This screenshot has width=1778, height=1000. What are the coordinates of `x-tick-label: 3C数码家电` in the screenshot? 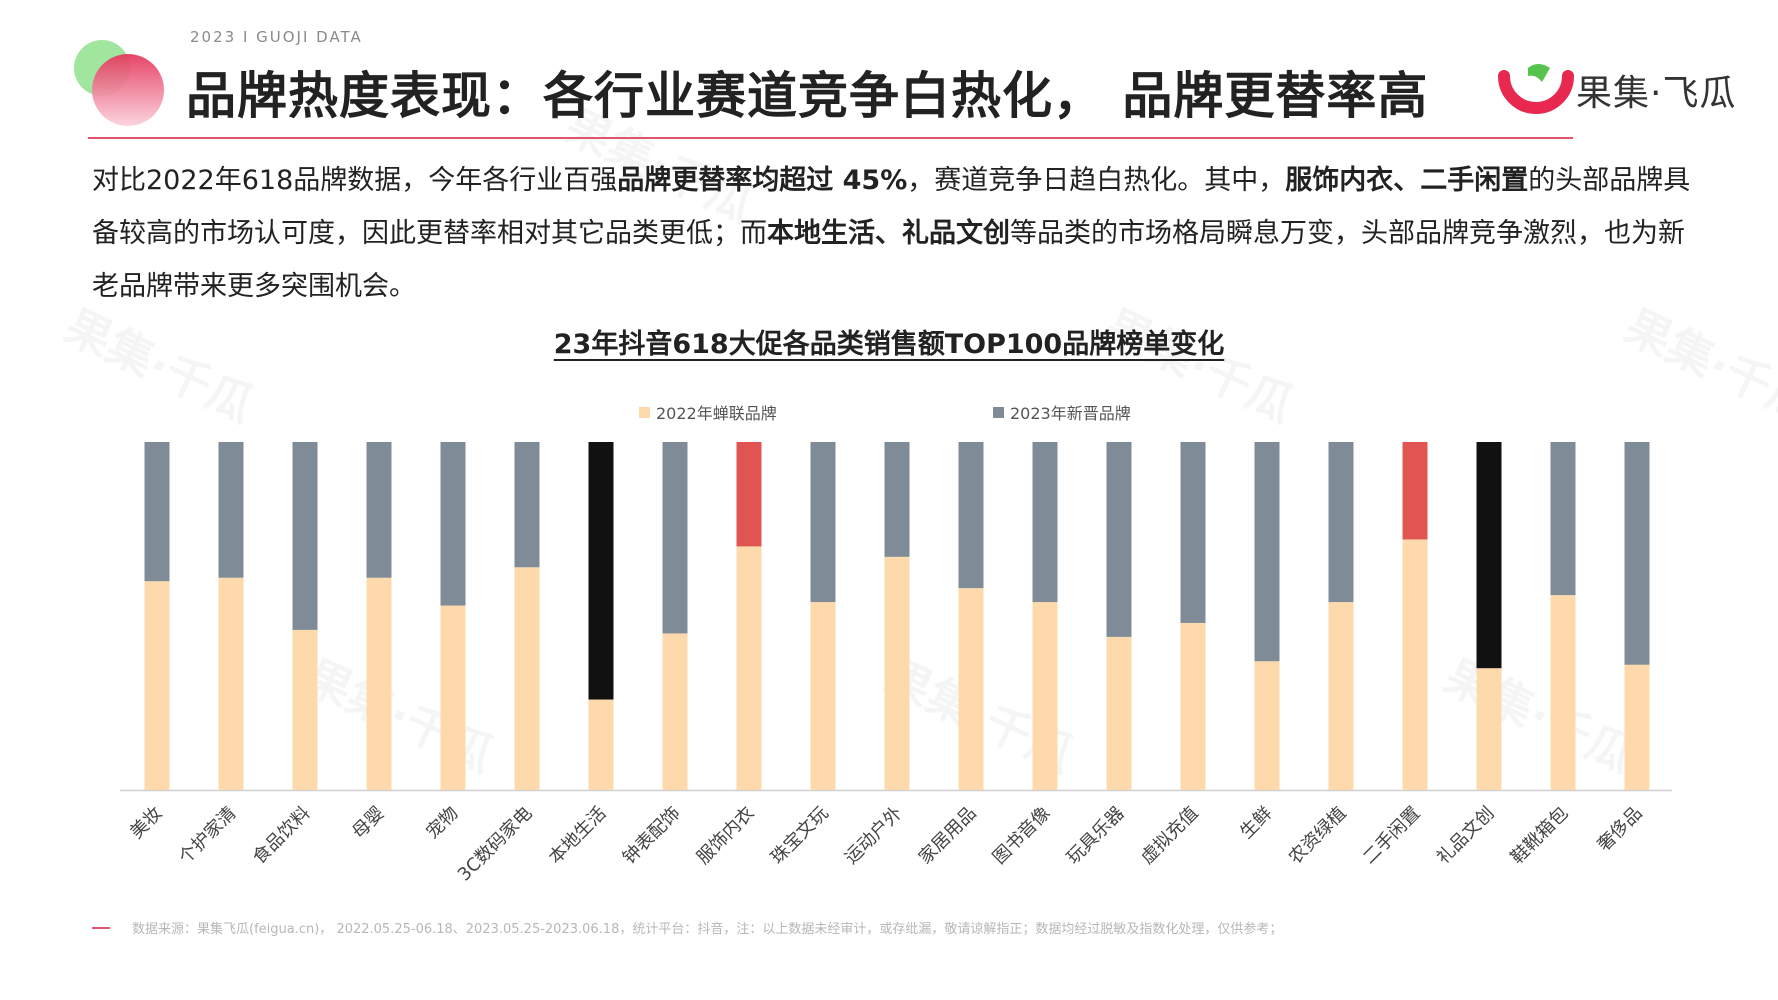 It's located at (495, 844).